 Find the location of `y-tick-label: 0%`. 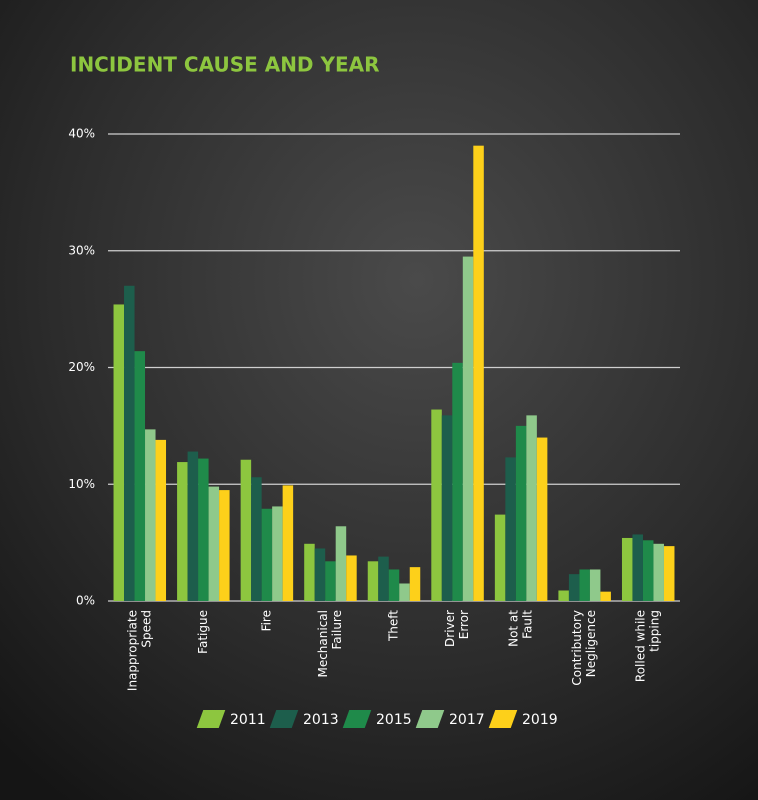

y-tick-label: 0% is located at coordinates (85, 601).